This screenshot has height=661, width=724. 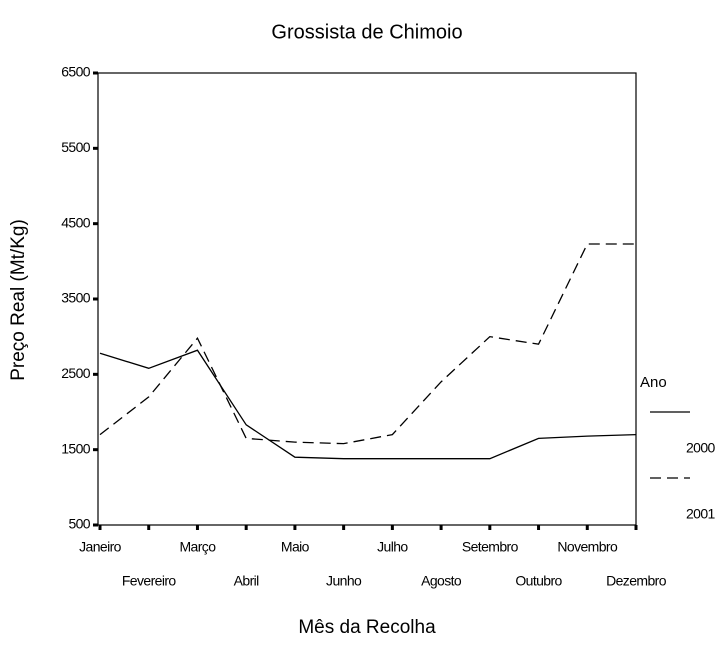 I want to click on x-tick-label: Dezembro, so click(x=636, y=581).